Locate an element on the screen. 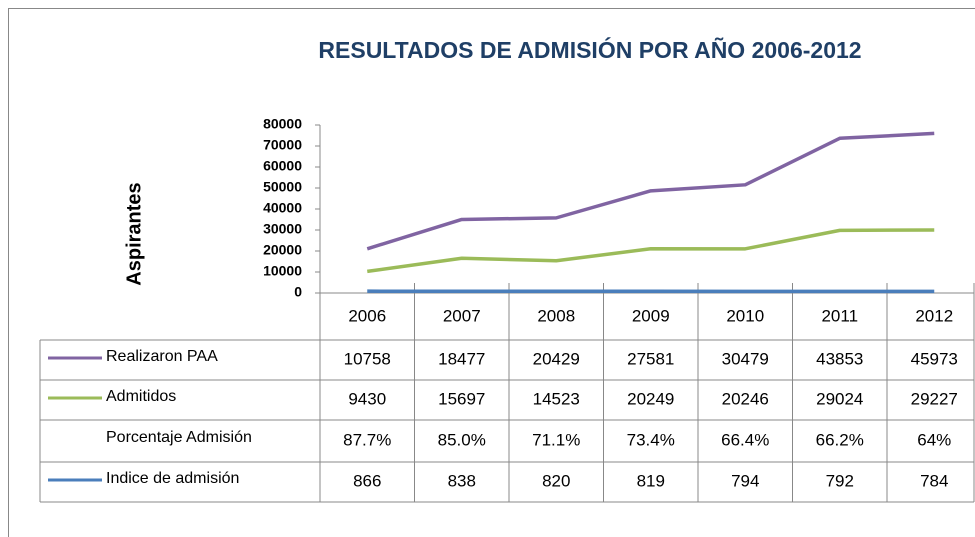 Image resolution: width=975 pixels, height=537 pixels. y-tick-label: 30000 is located at coordinates (282, 229).